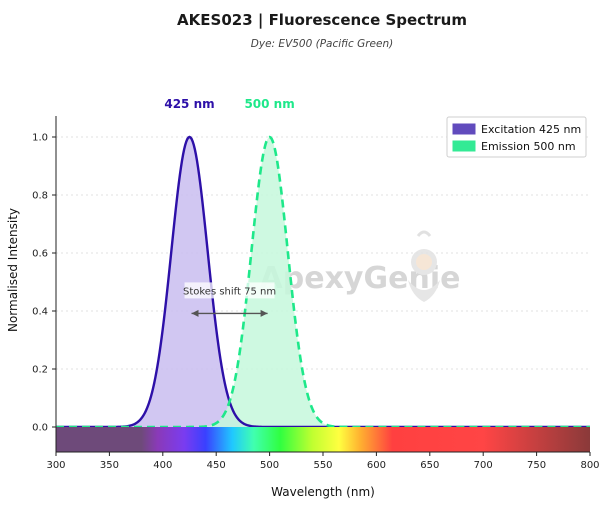 The width and height of the screenshot is (608, 517). I want to click on y-axis-ticks: 0.0 0.2 0.4 0.6 0.8 1.0, so click(44, 283).